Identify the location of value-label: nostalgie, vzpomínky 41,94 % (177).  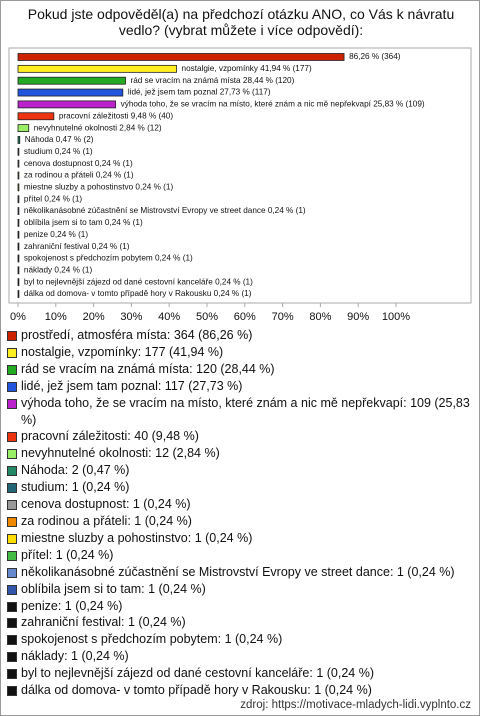
(247, 68).